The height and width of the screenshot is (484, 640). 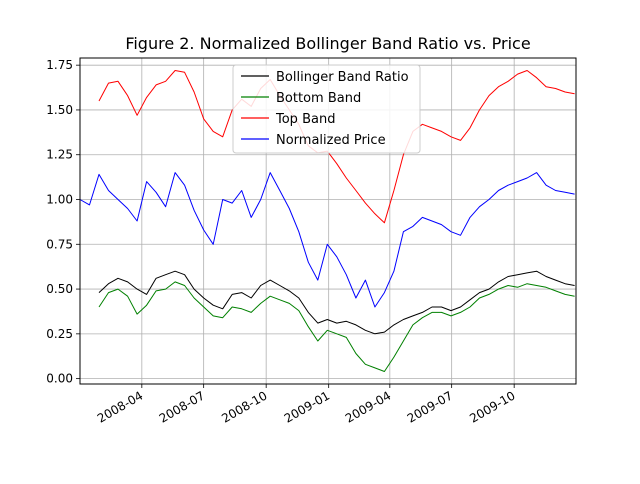 What do you see at coordinates (59, 155) in the screenshot?
I see `y-tick-label: 1.25` at bounding box center [59, 155].